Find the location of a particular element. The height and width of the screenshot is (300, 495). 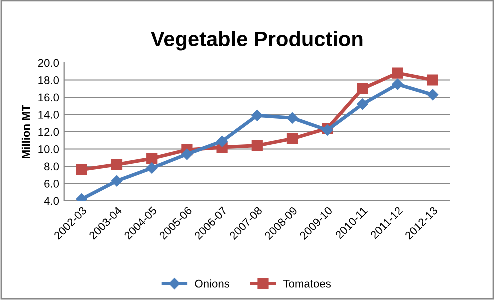

y-tick-label: 8.0 is located at coordinates (52, 166).